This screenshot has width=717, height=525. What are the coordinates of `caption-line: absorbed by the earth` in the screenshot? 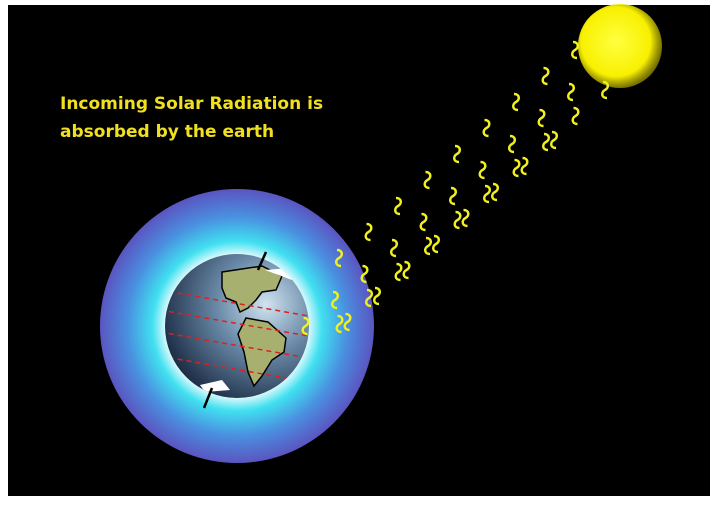 It's located at (167, 132).